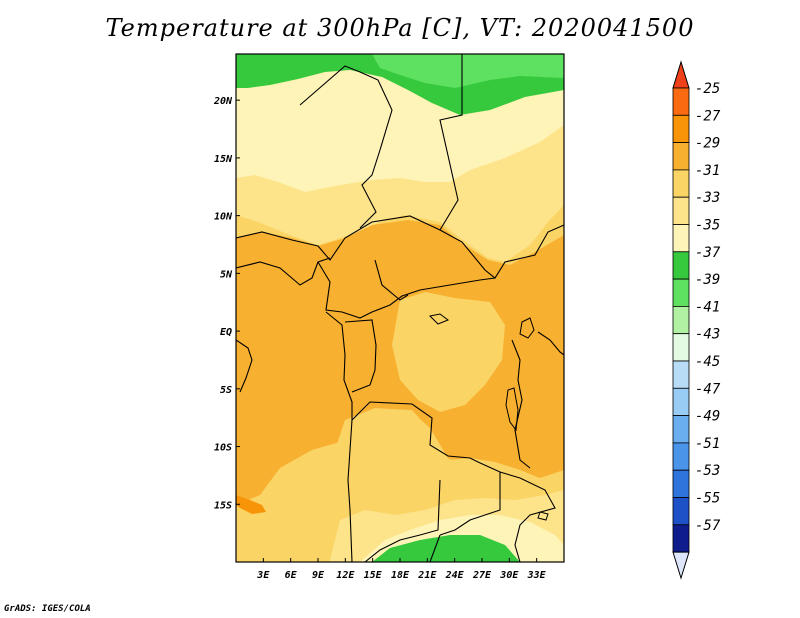  I want to click on lon-tick-label: 27E, so click(482, 575).